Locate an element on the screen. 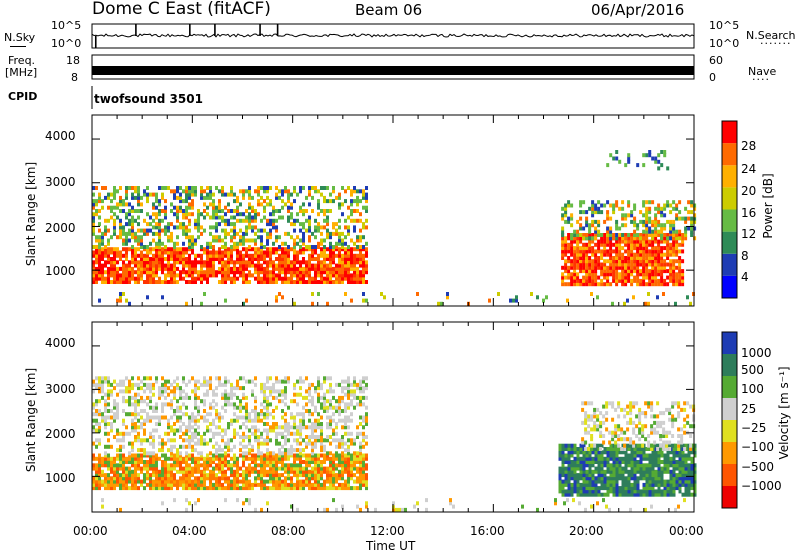 Image resolution: width=800 pixels, height=554 pixels. nsky-tick-bottom: 10^0 is located at coordinates (66, 43).